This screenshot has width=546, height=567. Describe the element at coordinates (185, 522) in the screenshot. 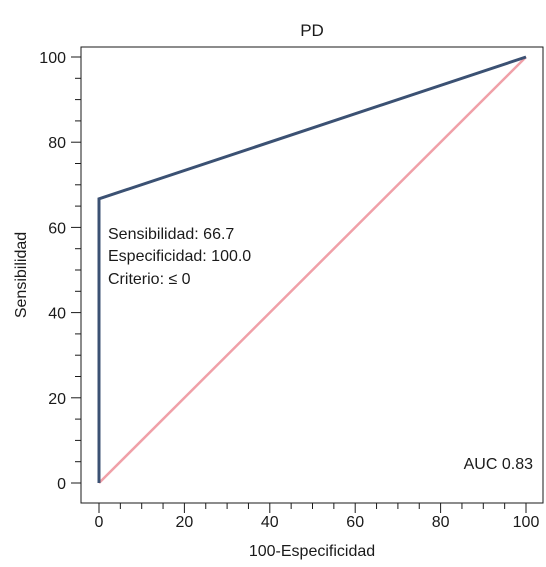

I see `x-tick-label: 20` at that location.